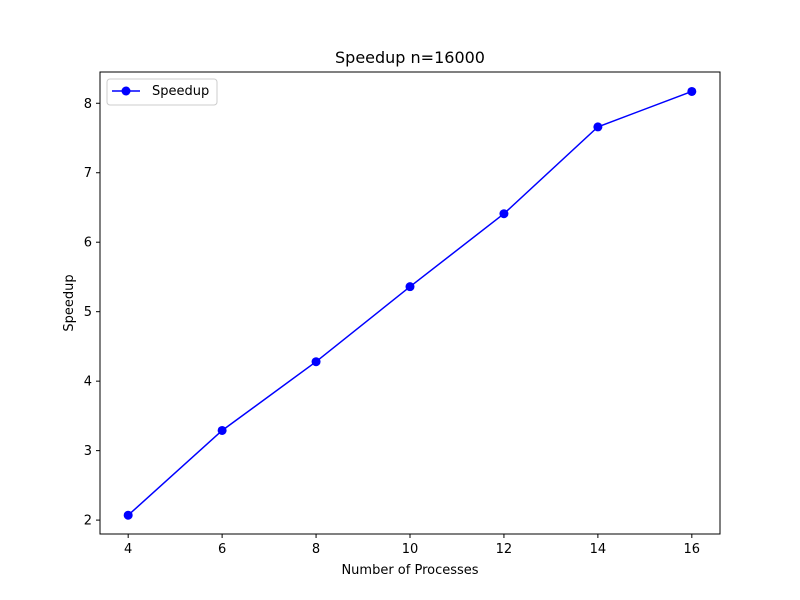 The image size is (800, 600). What do you see at coordinates (410, 57) in the screenshot?
I see `chart-title: Speedup n=16000` at bounding box center [410, 57].